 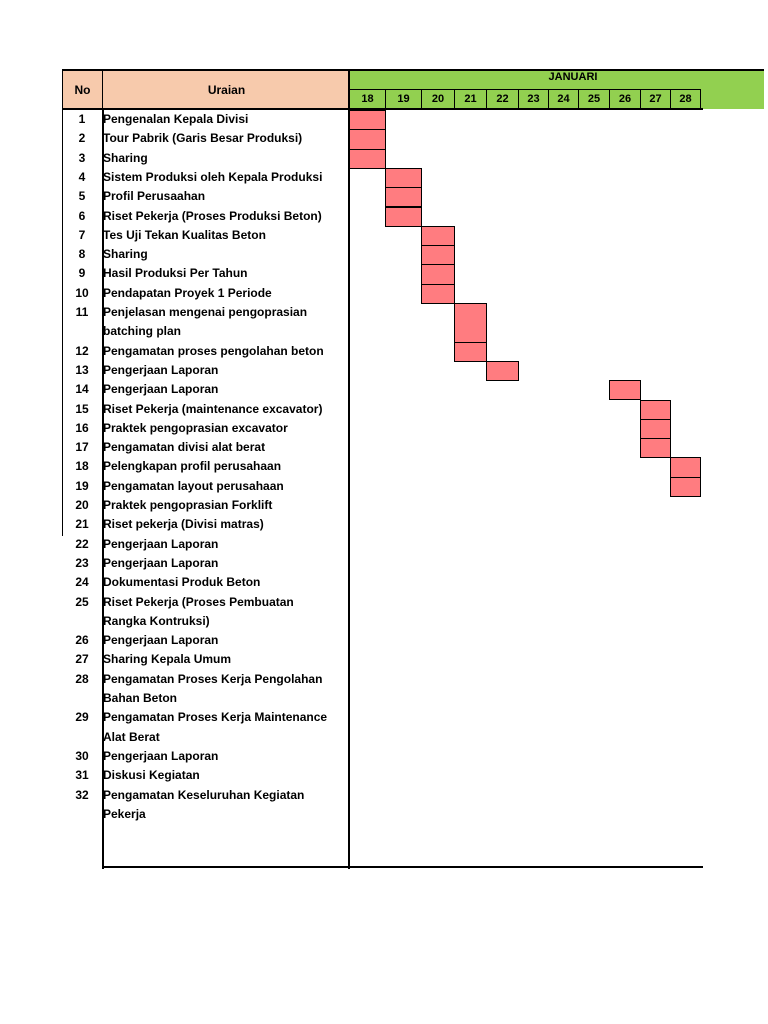 What do you see at coordinates (226, 89) in the screenshot?
I see `column-header-uraian: Uraian` at bounding box center [226, 89].